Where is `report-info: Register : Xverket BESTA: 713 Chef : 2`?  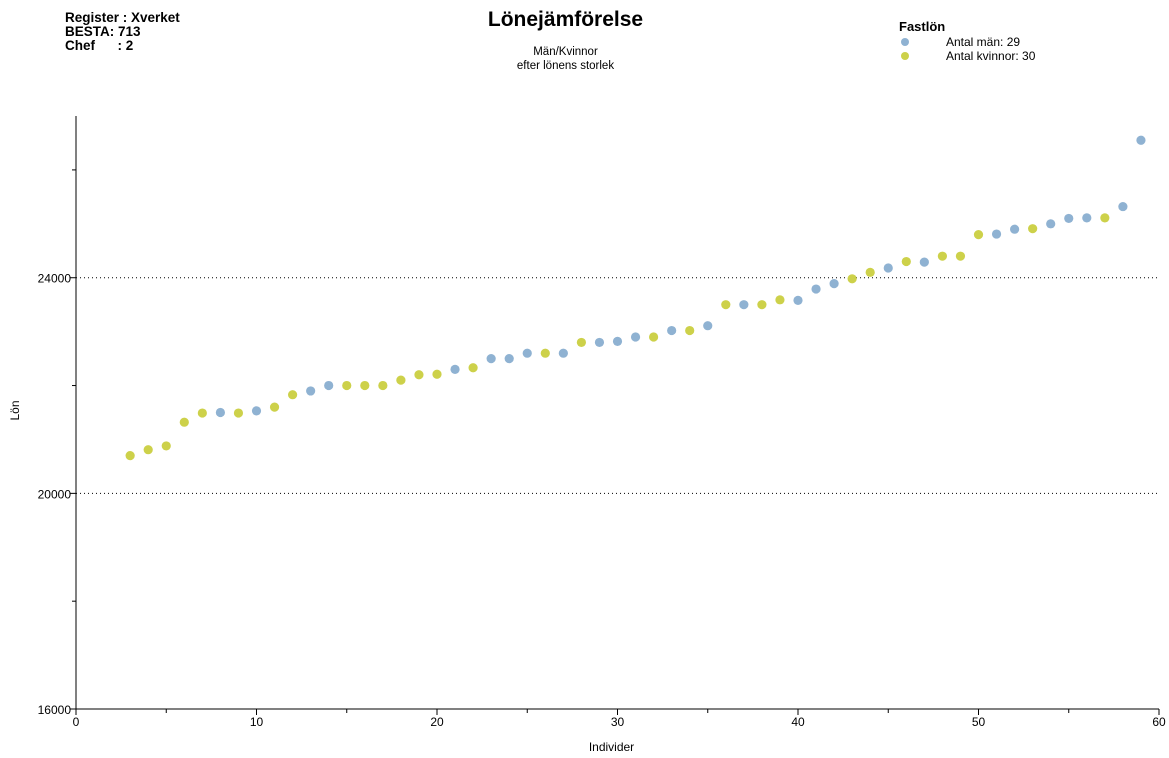 report-info: Register : Xverket BESTA: 713 Chef : 2 is located at coordinates (122, 32).